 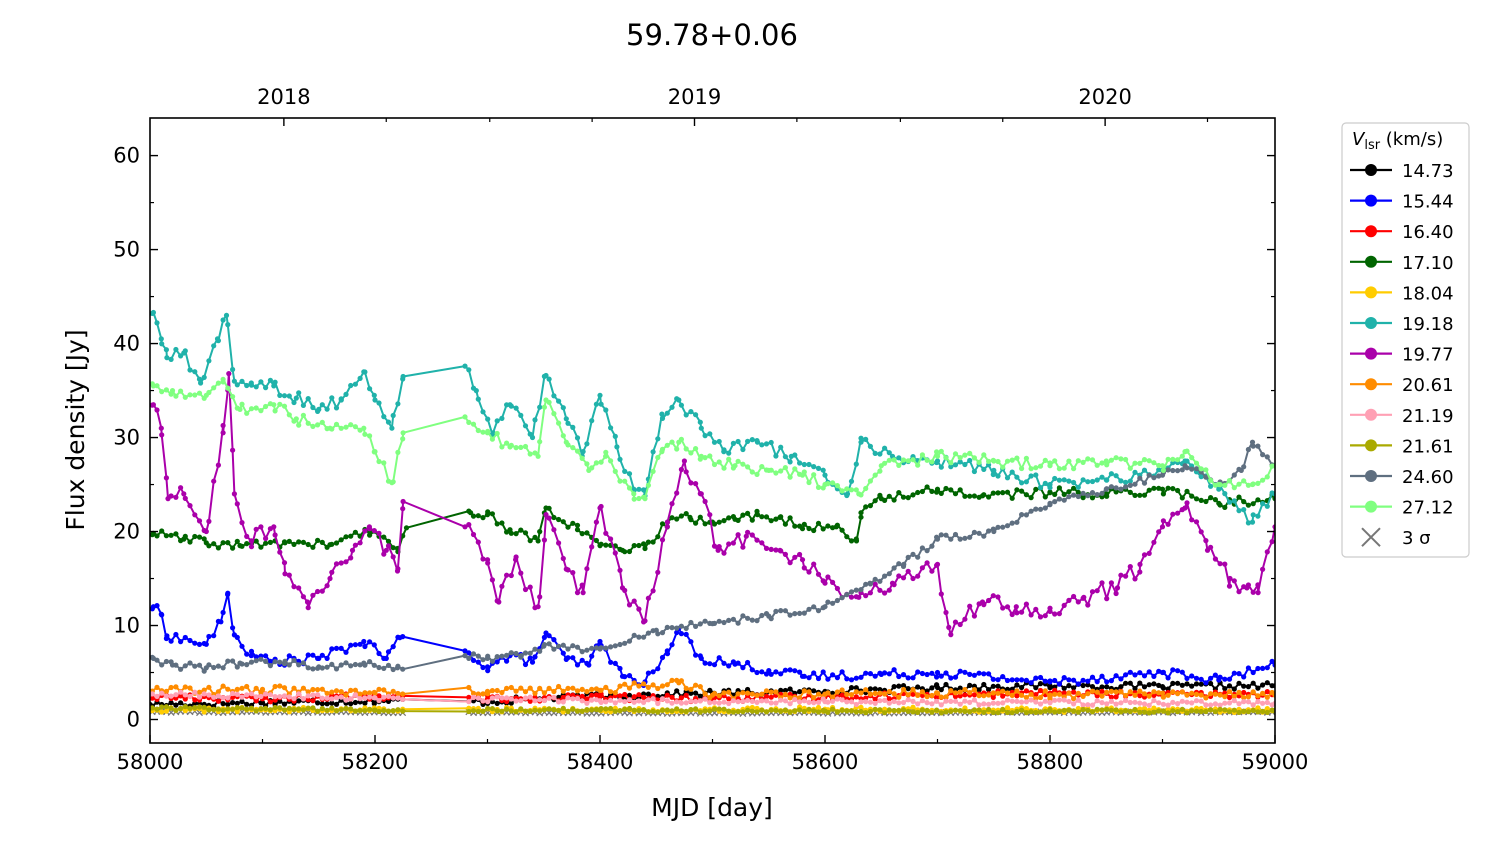 What do you see at coordinates (126, 532) in the screenshot?
I see `y-tick-label: 20` at bounding box center [126, 532].